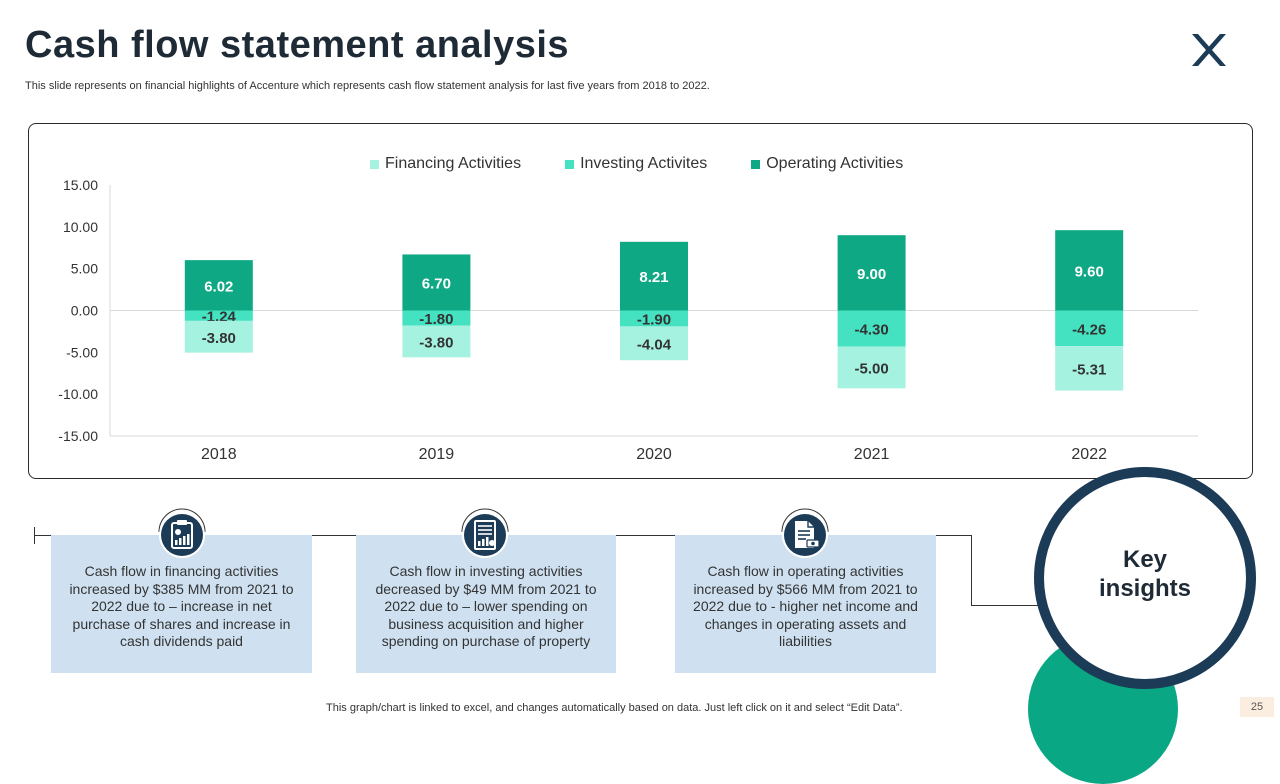  I want to click on data-label: -4.30, so click(871, 329).